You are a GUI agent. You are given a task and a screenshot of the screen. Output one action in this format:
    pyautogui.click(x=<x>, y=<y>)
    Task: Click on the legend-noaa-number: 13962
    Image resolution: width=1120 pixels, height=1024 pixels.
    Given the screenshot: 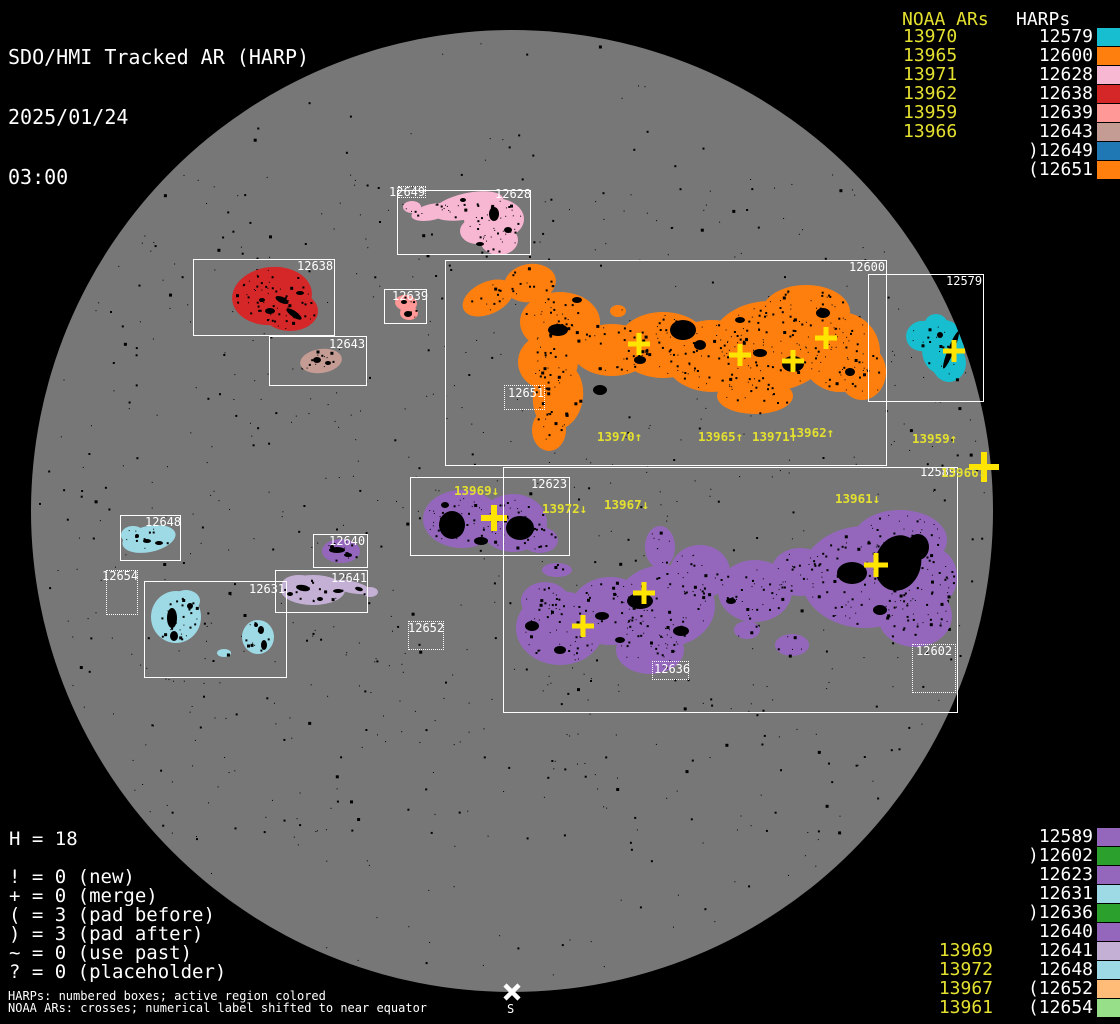 What is the action you would take?
    pyautogui.click(x=930, y=93)
    